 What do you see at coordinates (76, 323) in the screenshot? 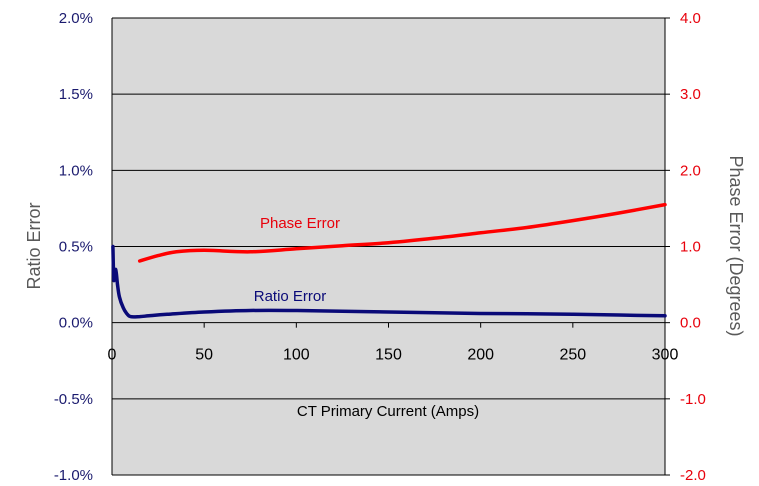
I see `y-left-tick-label: 0.0%` at bounding box center [76, 323].